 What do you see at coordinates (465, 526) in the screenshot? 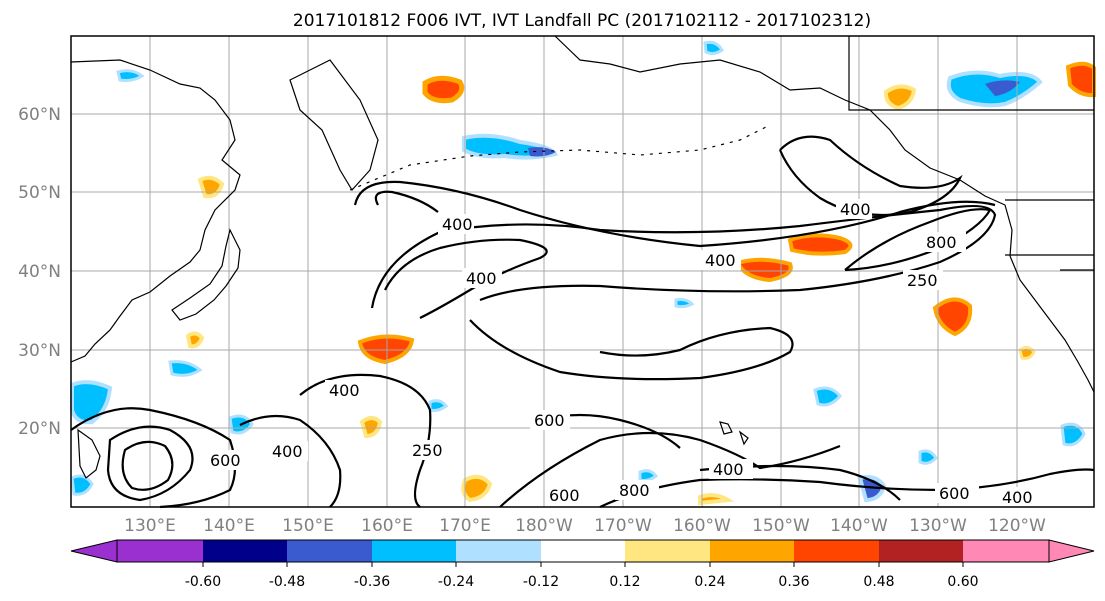
I see `lon-label: 170°E` at bounding box center [465, 526].